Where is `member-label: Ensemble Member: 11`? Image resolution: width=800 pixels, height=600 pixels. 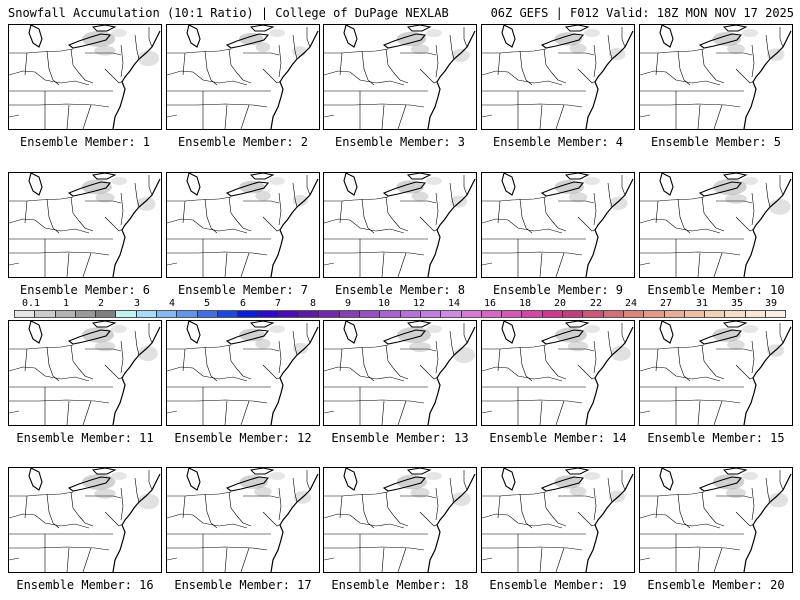 member-label: Ensemble Member: 11 is located at coordinates (85, 438).